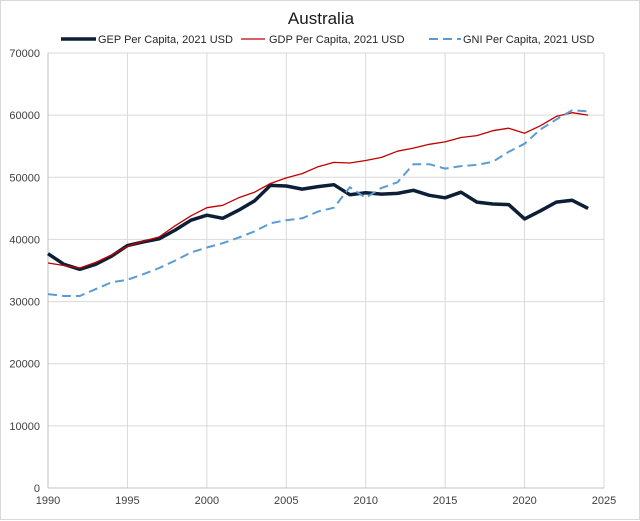  I want to click on x-tick-label: 2025, so click(604, 501).